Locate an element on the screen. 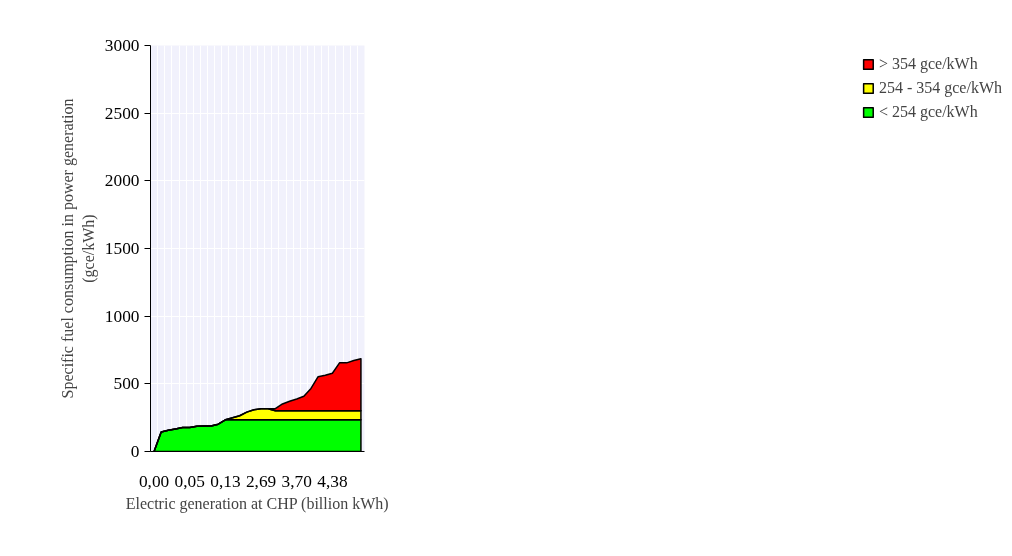 The width and height of the screenshot is (1012, 556). y-tick-label: 2000 is located at coordinates (122, 181).